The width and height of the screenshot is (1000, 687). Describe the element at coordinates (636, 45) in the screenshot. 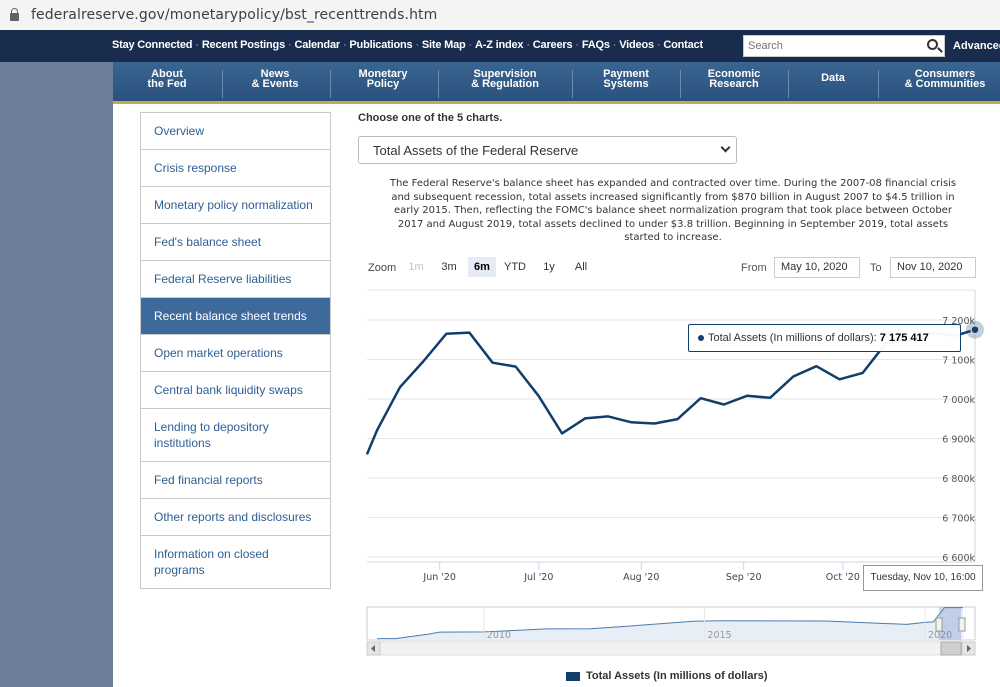

I see `utility-link-videos: Videos` at that location.